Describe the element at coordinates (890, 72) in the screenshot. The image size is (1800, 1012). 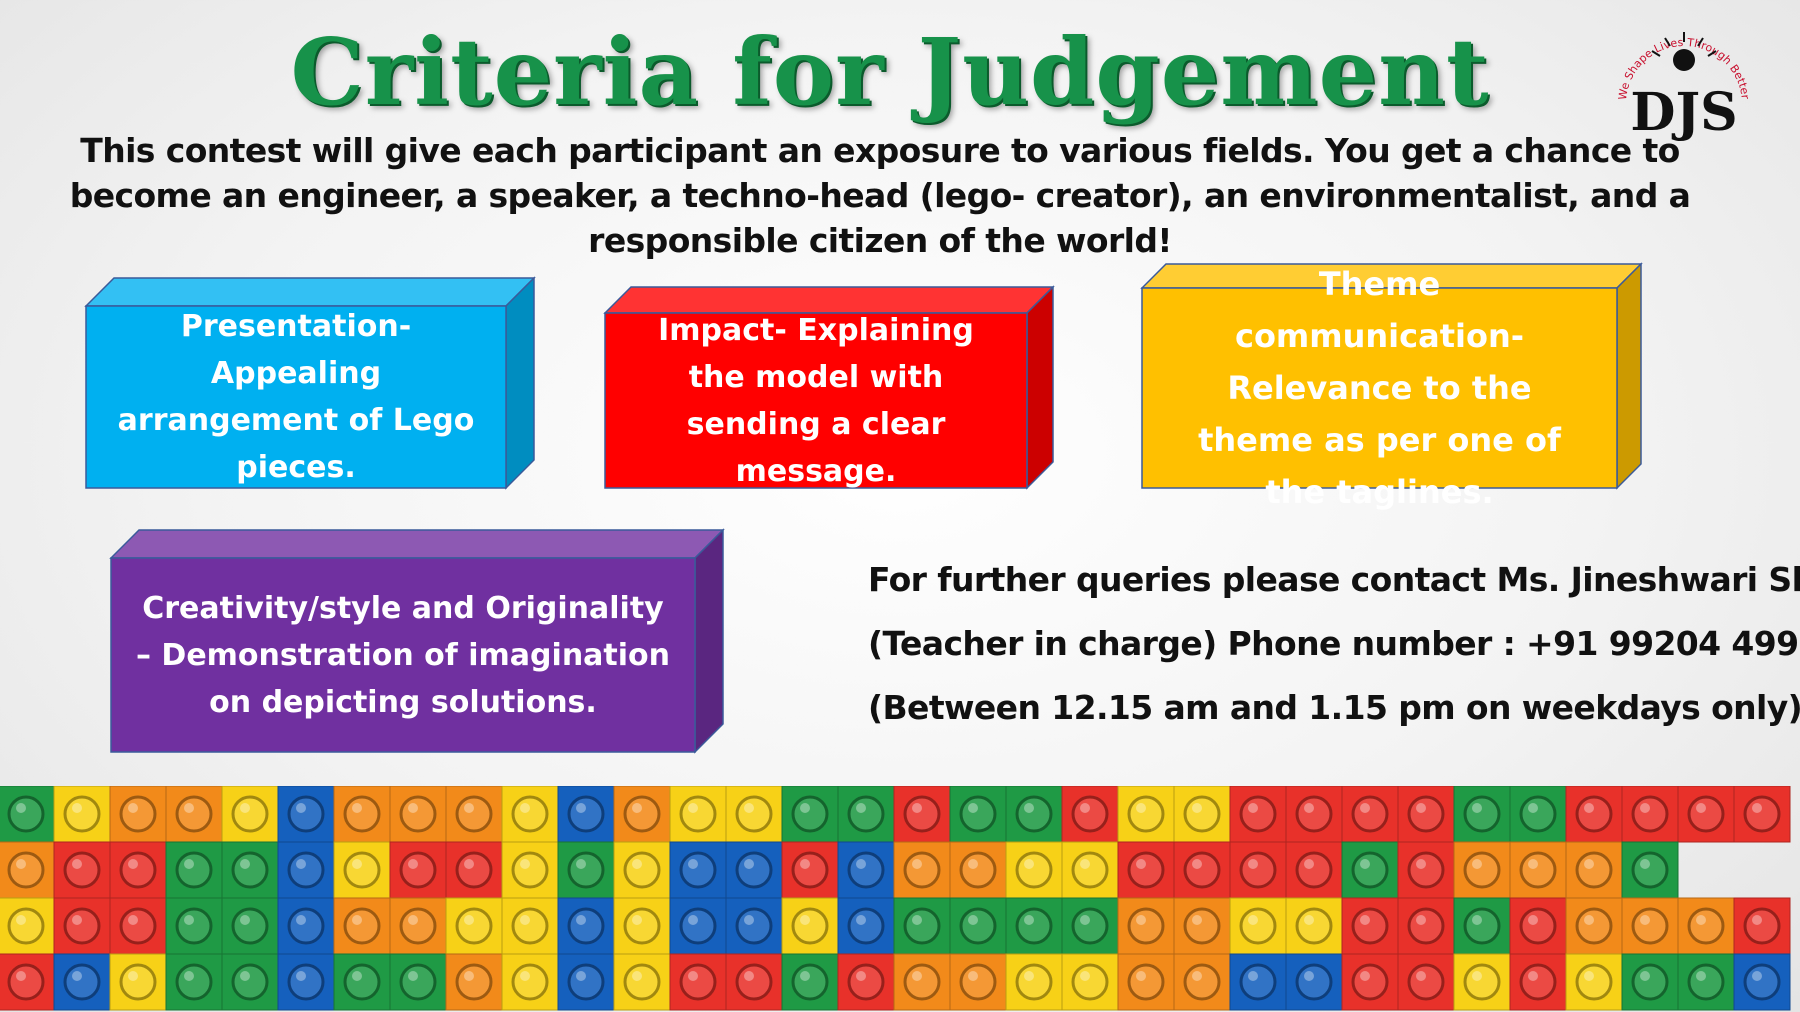
I see `page-title: Criteria for Judgement` at that location.